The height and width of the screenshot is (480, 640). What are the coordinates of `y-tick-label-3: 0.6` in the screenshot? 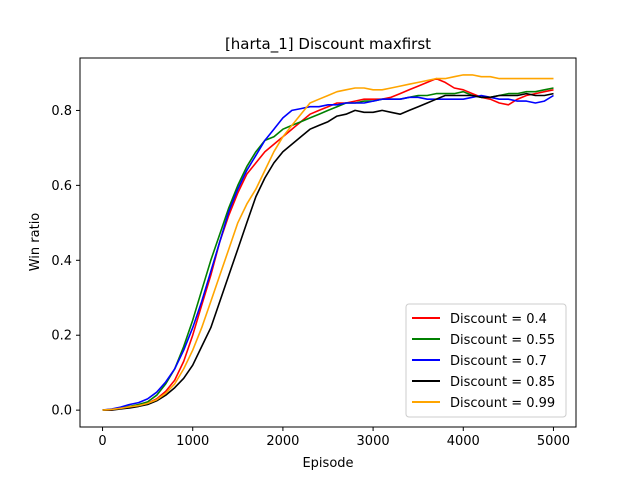 It's located at (61, 186).